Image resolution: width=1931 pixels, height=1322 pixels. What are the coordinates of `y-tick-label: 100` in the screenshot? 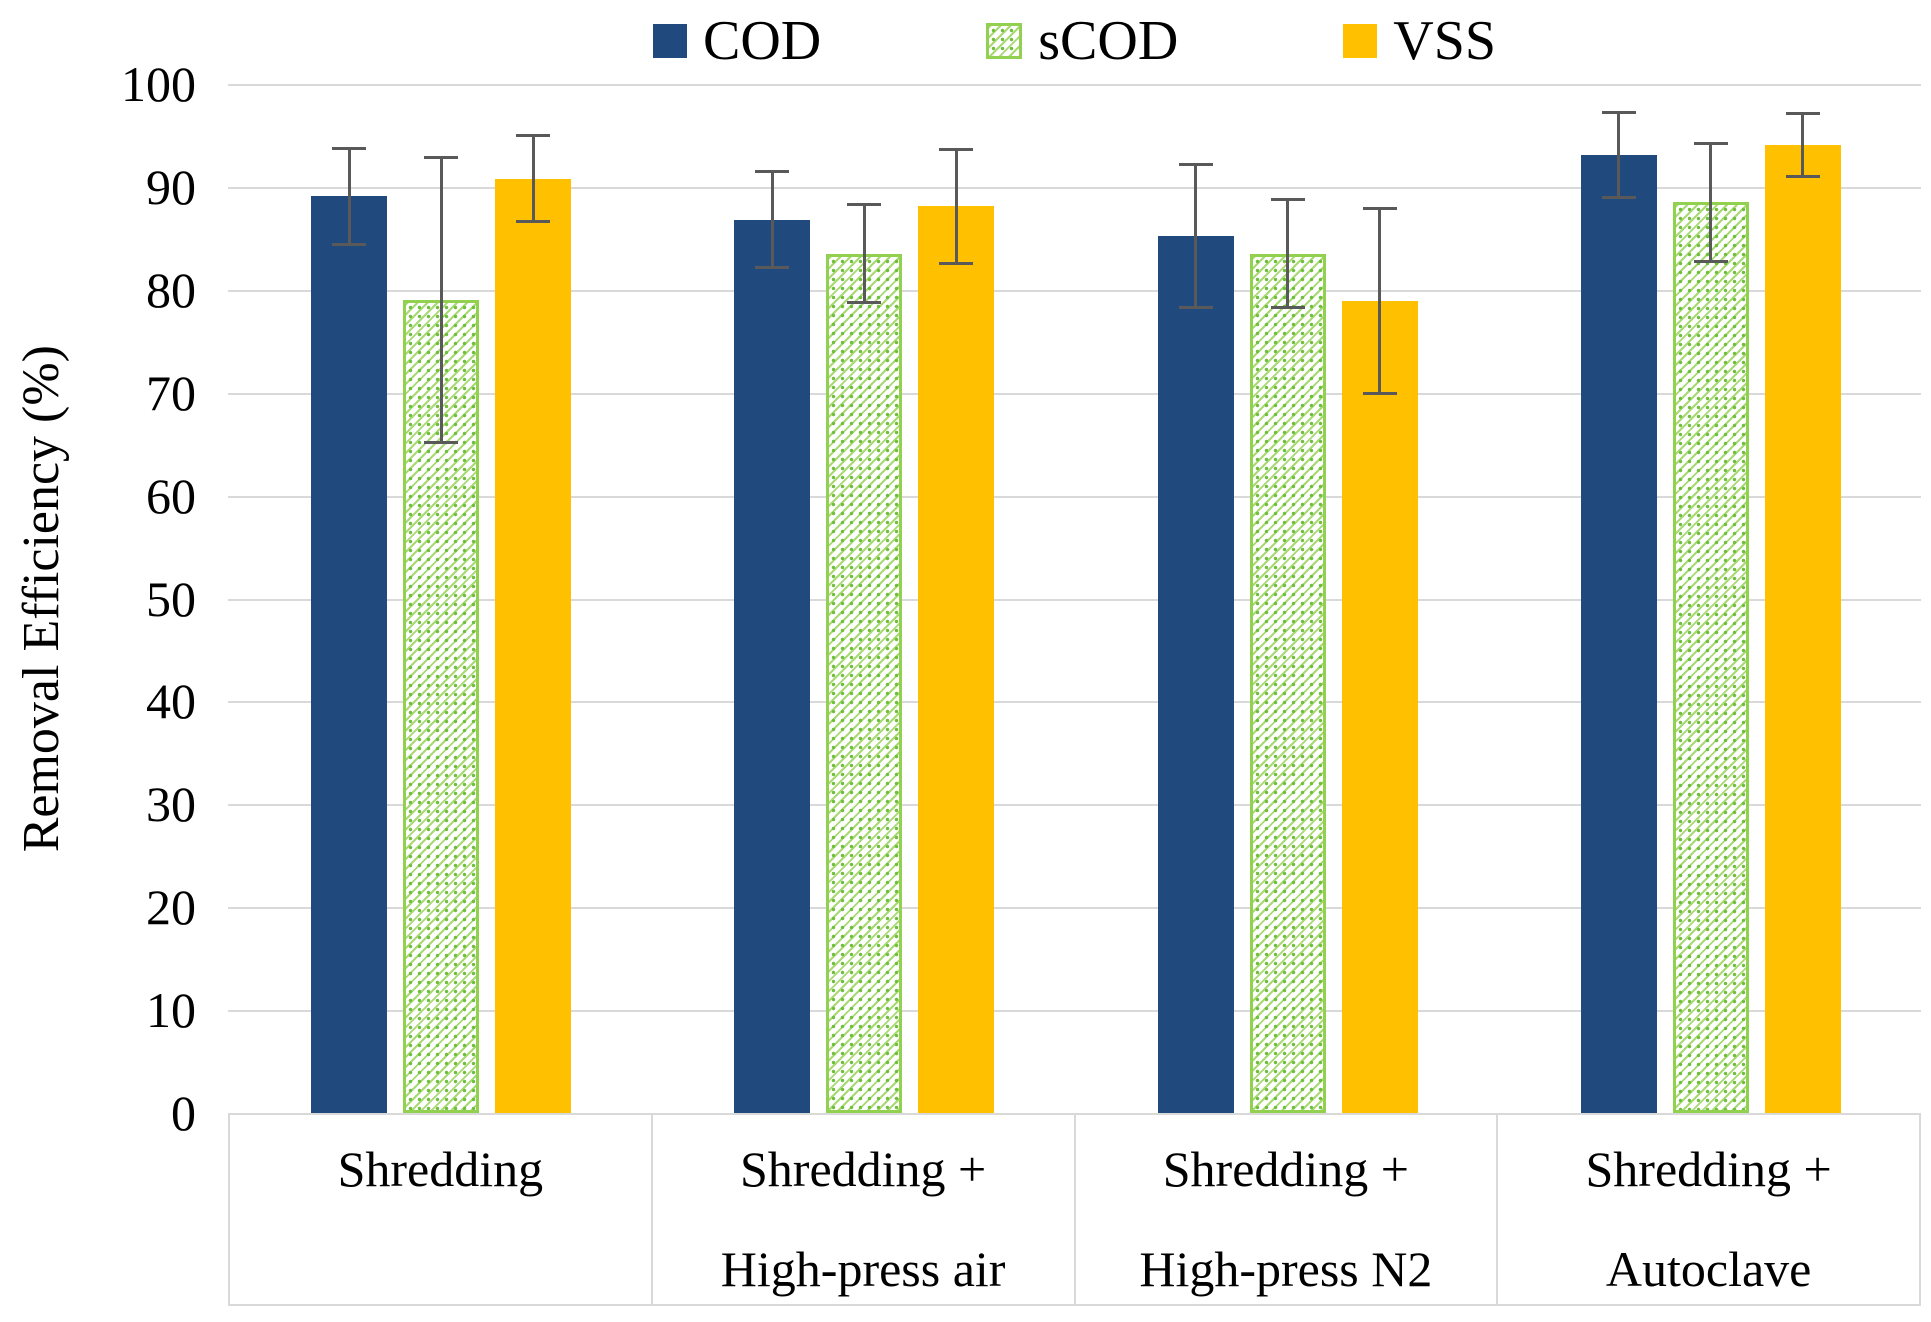 It's located at (158, 84).